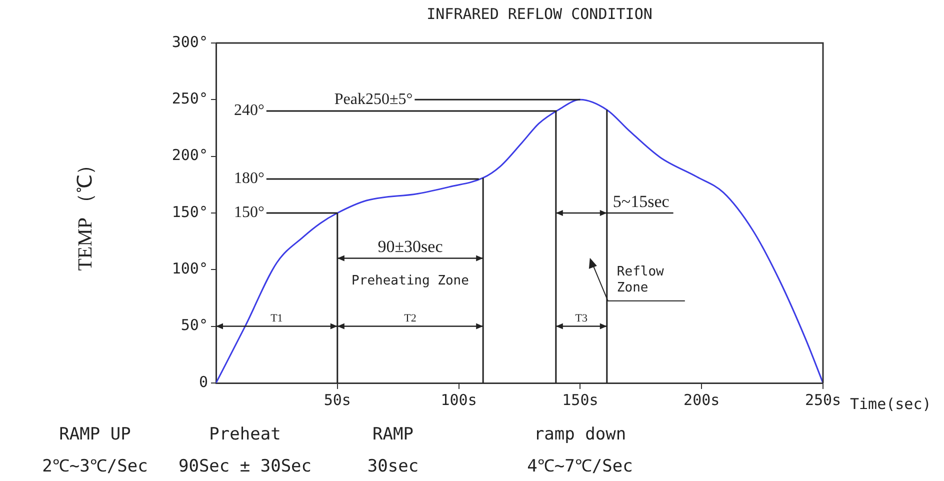  Describe the element at coordinates (203, 381) in the screenshot. I see `y-tick-label: 0` at that location.